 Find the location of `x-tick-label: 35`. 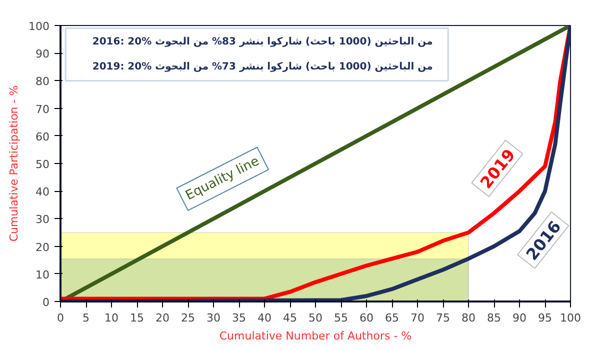

x-tick-label: 35 is located at coordinates (239, 318).